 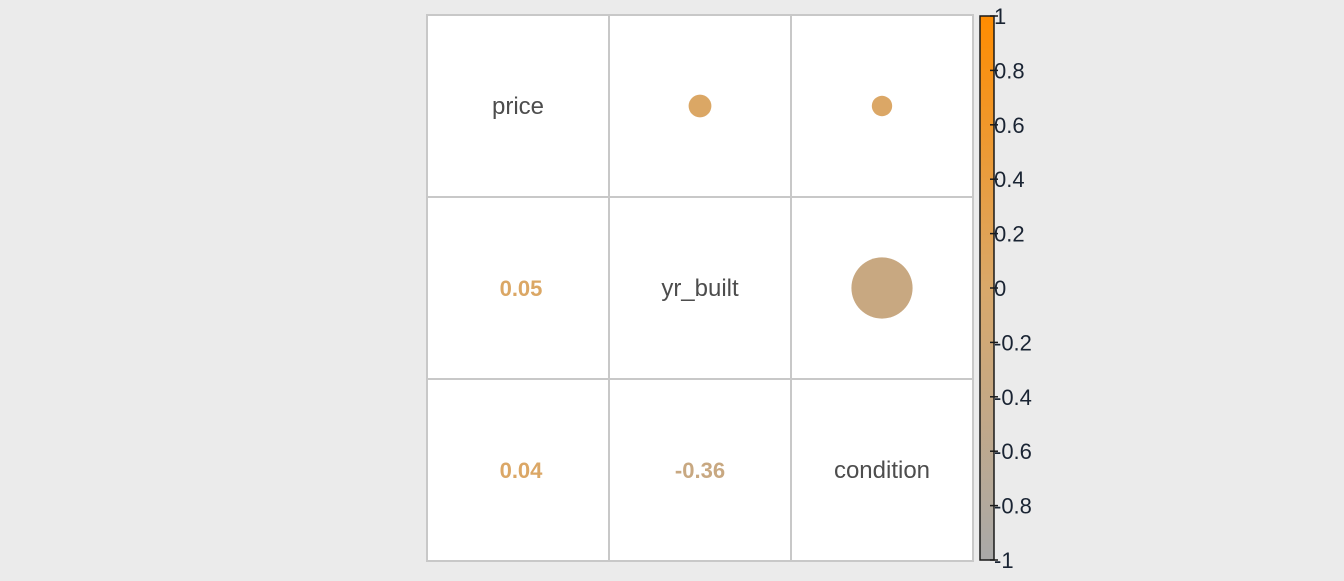 What do you see at coordinates (700, 106) in the screenshot?
I see `corr-circle-price-yr_built` at bounding box center [700, 106].